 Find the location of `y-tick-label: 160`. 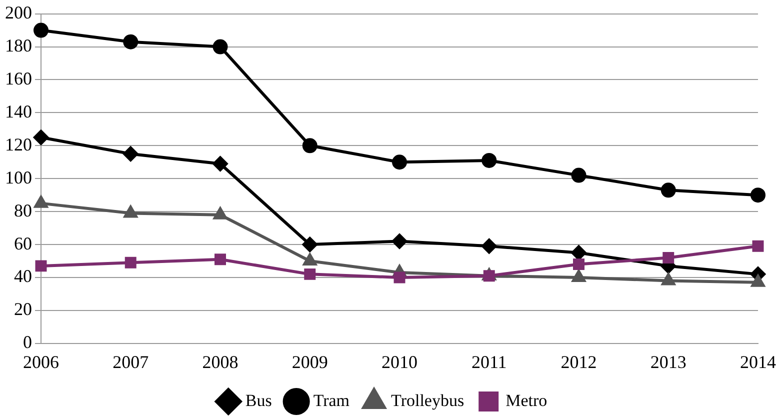

y-tick-label: 160 is located at coordinates (18, 78).